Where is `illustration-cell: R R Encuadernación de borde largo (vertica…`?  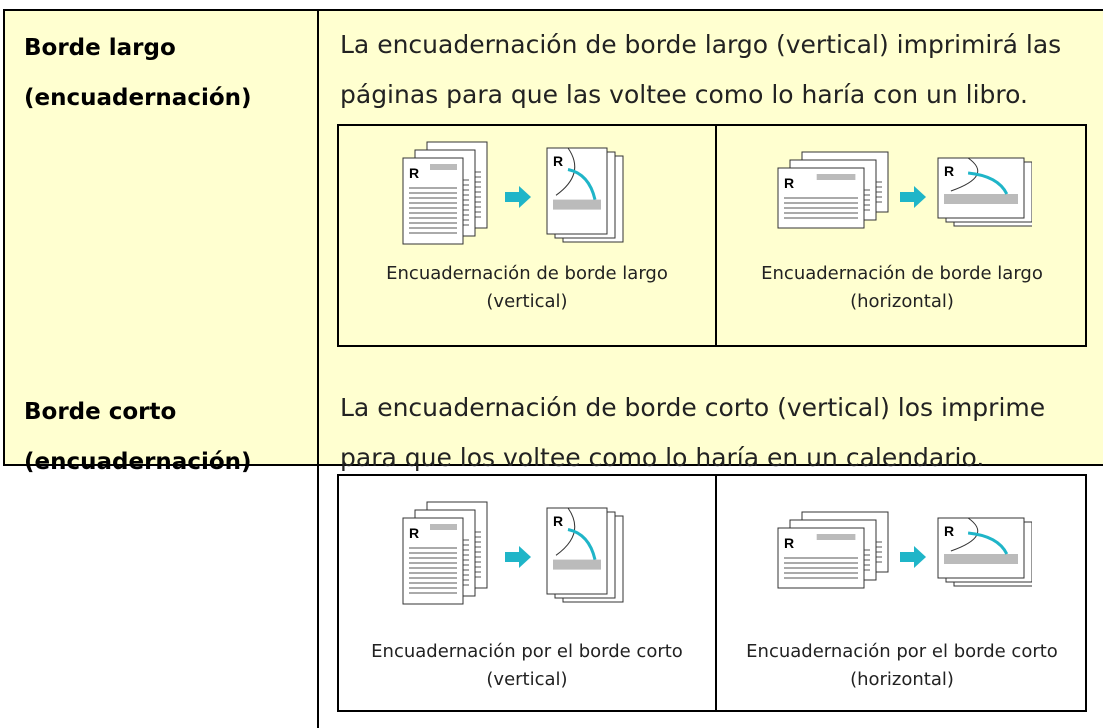
illustration-cell: R R Encuadernación de borde largo (vertica… is located at coordinates (527, 235).